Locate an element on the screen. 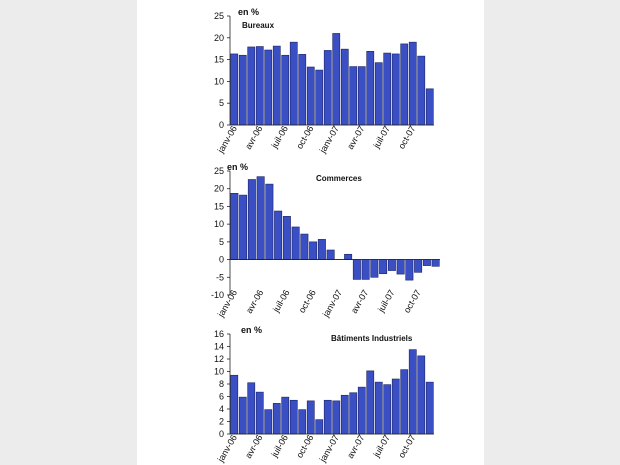 The width and height of the screenshot is (620, 465). chart-batiments-x-tick-label: oct-07 is located at coordinates (406, 446).